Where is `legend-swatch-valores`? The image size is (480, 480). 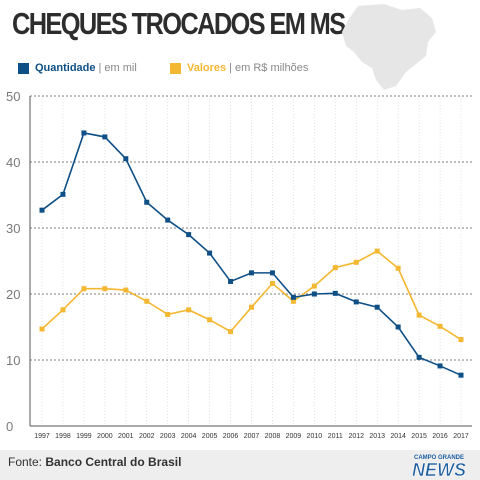
legend-swatch-valores is located at coordinates (175, 68).